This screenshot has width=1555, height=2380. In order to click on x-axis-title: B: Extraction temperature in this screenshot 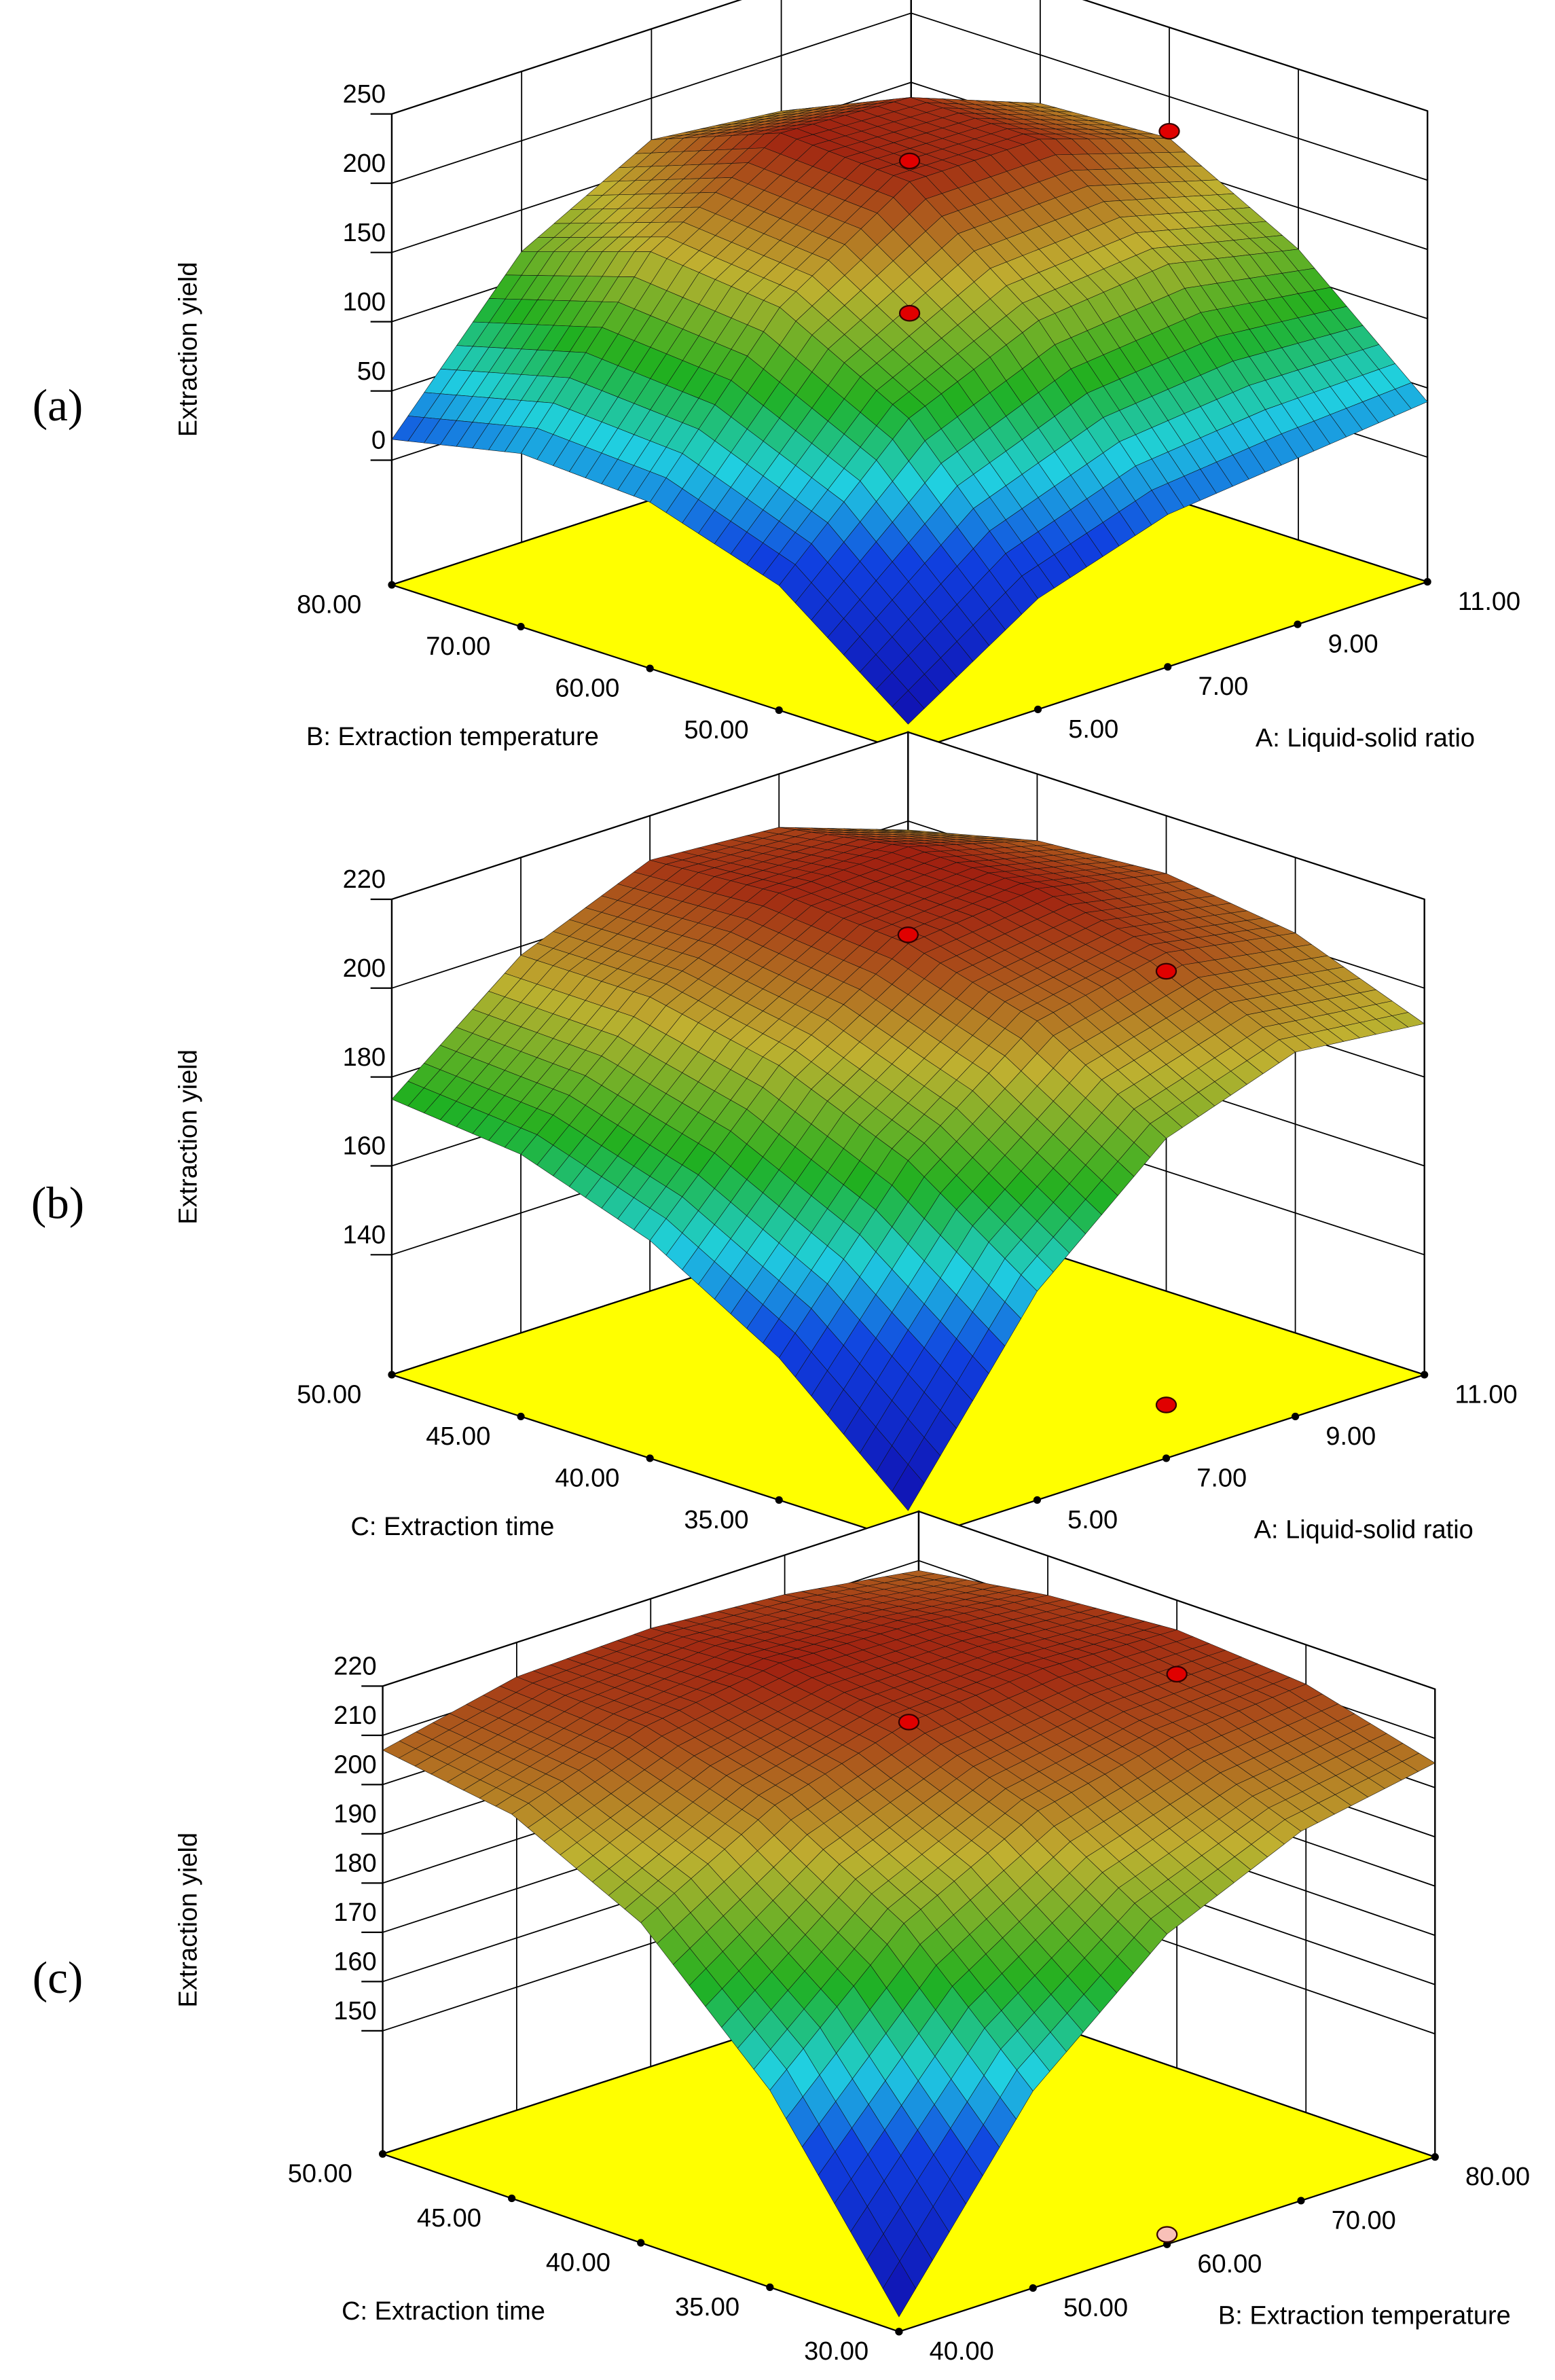, I will do `click(1364, 2316)`.